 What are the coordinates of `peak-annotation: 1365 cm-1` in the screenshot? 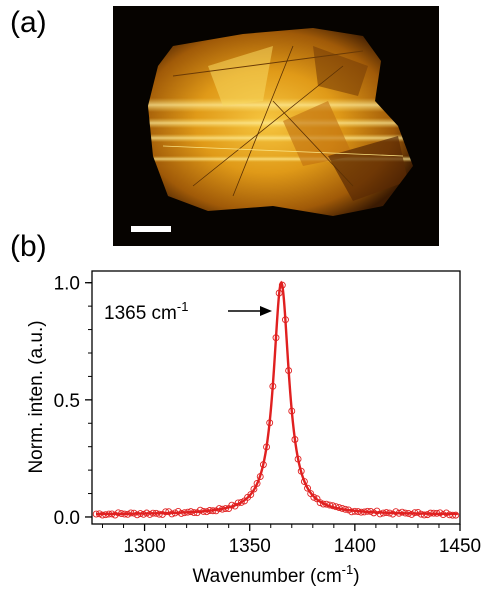 It's located at (146, 311).